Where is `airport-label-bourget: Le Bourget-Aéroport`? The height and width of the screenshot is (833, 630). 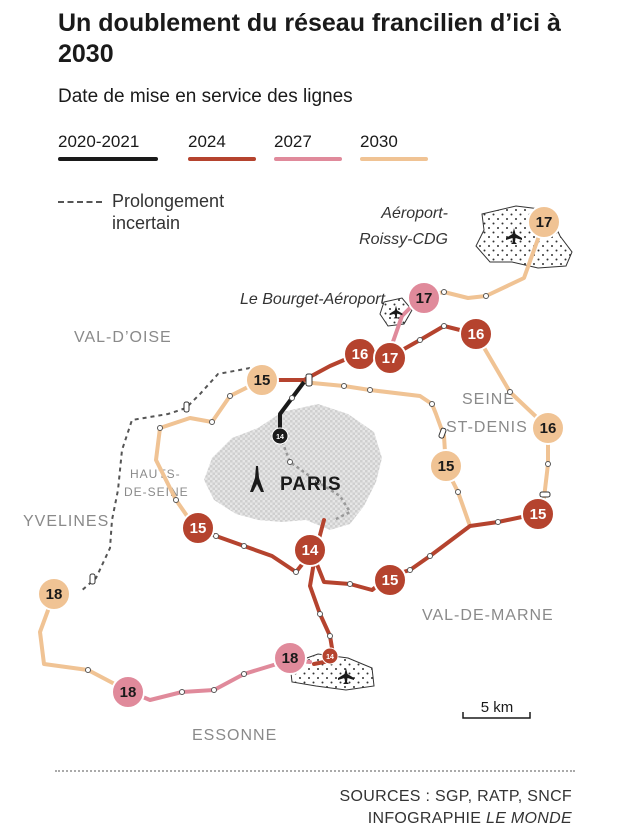
airport-label-bourget: Le Bourget-Aéroport is located at coordinates (313, 299).